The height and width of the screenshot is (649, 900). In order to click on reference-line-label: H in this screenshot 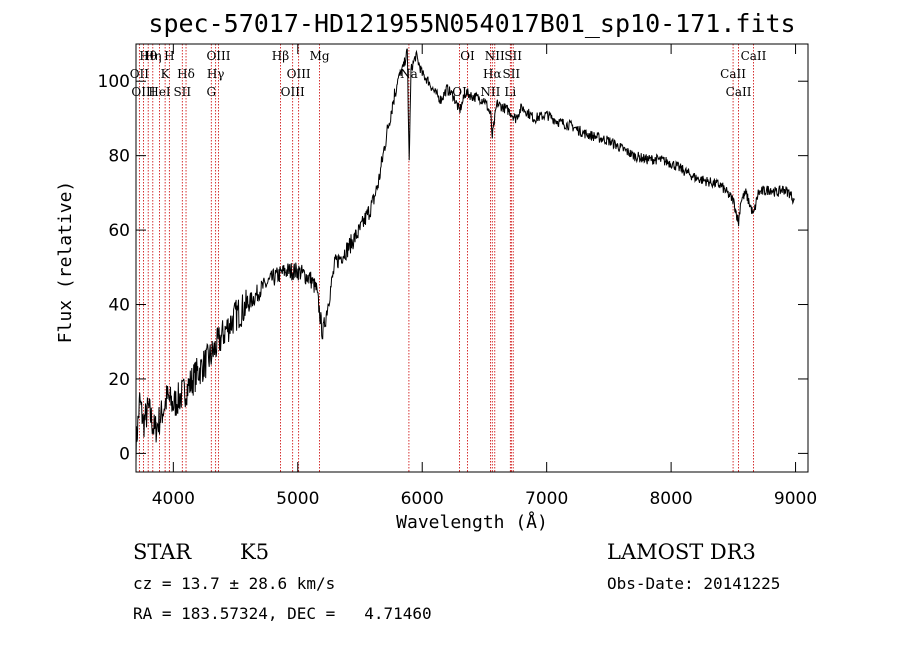, I will do `click(169, 56)`.